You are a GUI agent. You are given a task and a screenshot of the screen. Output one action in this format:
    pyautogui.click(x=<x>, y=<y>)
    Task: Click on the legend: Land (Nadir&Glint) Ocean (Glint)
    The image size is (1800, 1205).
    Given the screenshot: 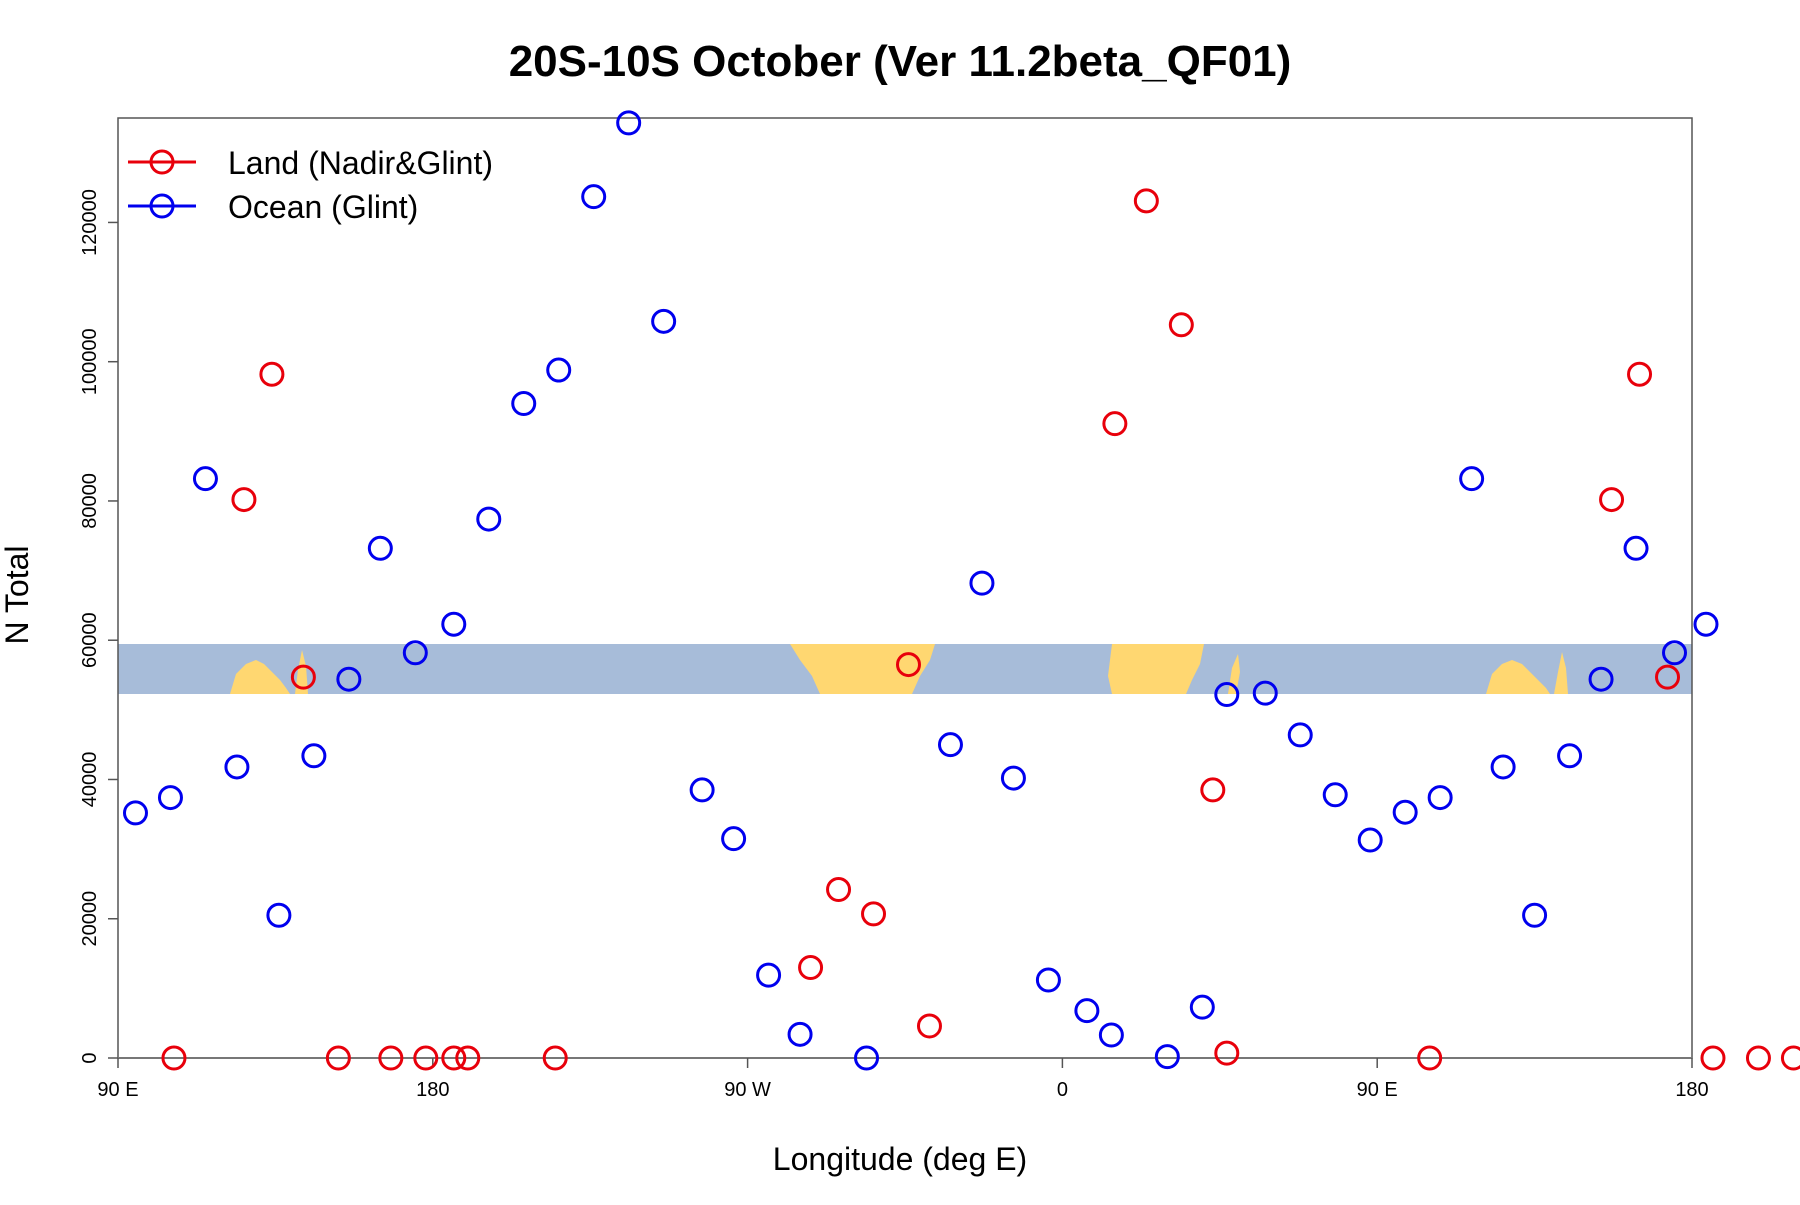 What is the action you would take?
    pyautogui.click(x=310, y=185)
    